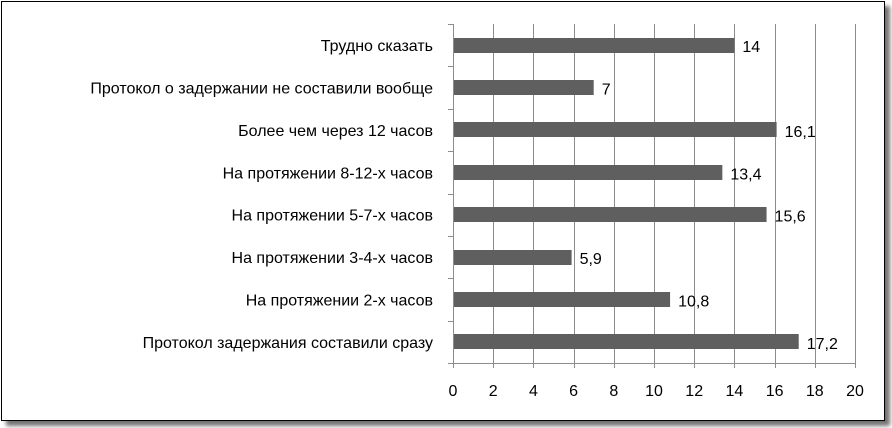 The width and height of the screenshot is (892, 428). I want to click on category-label-7: На протяжении 2-х часов, so click(339, 300).